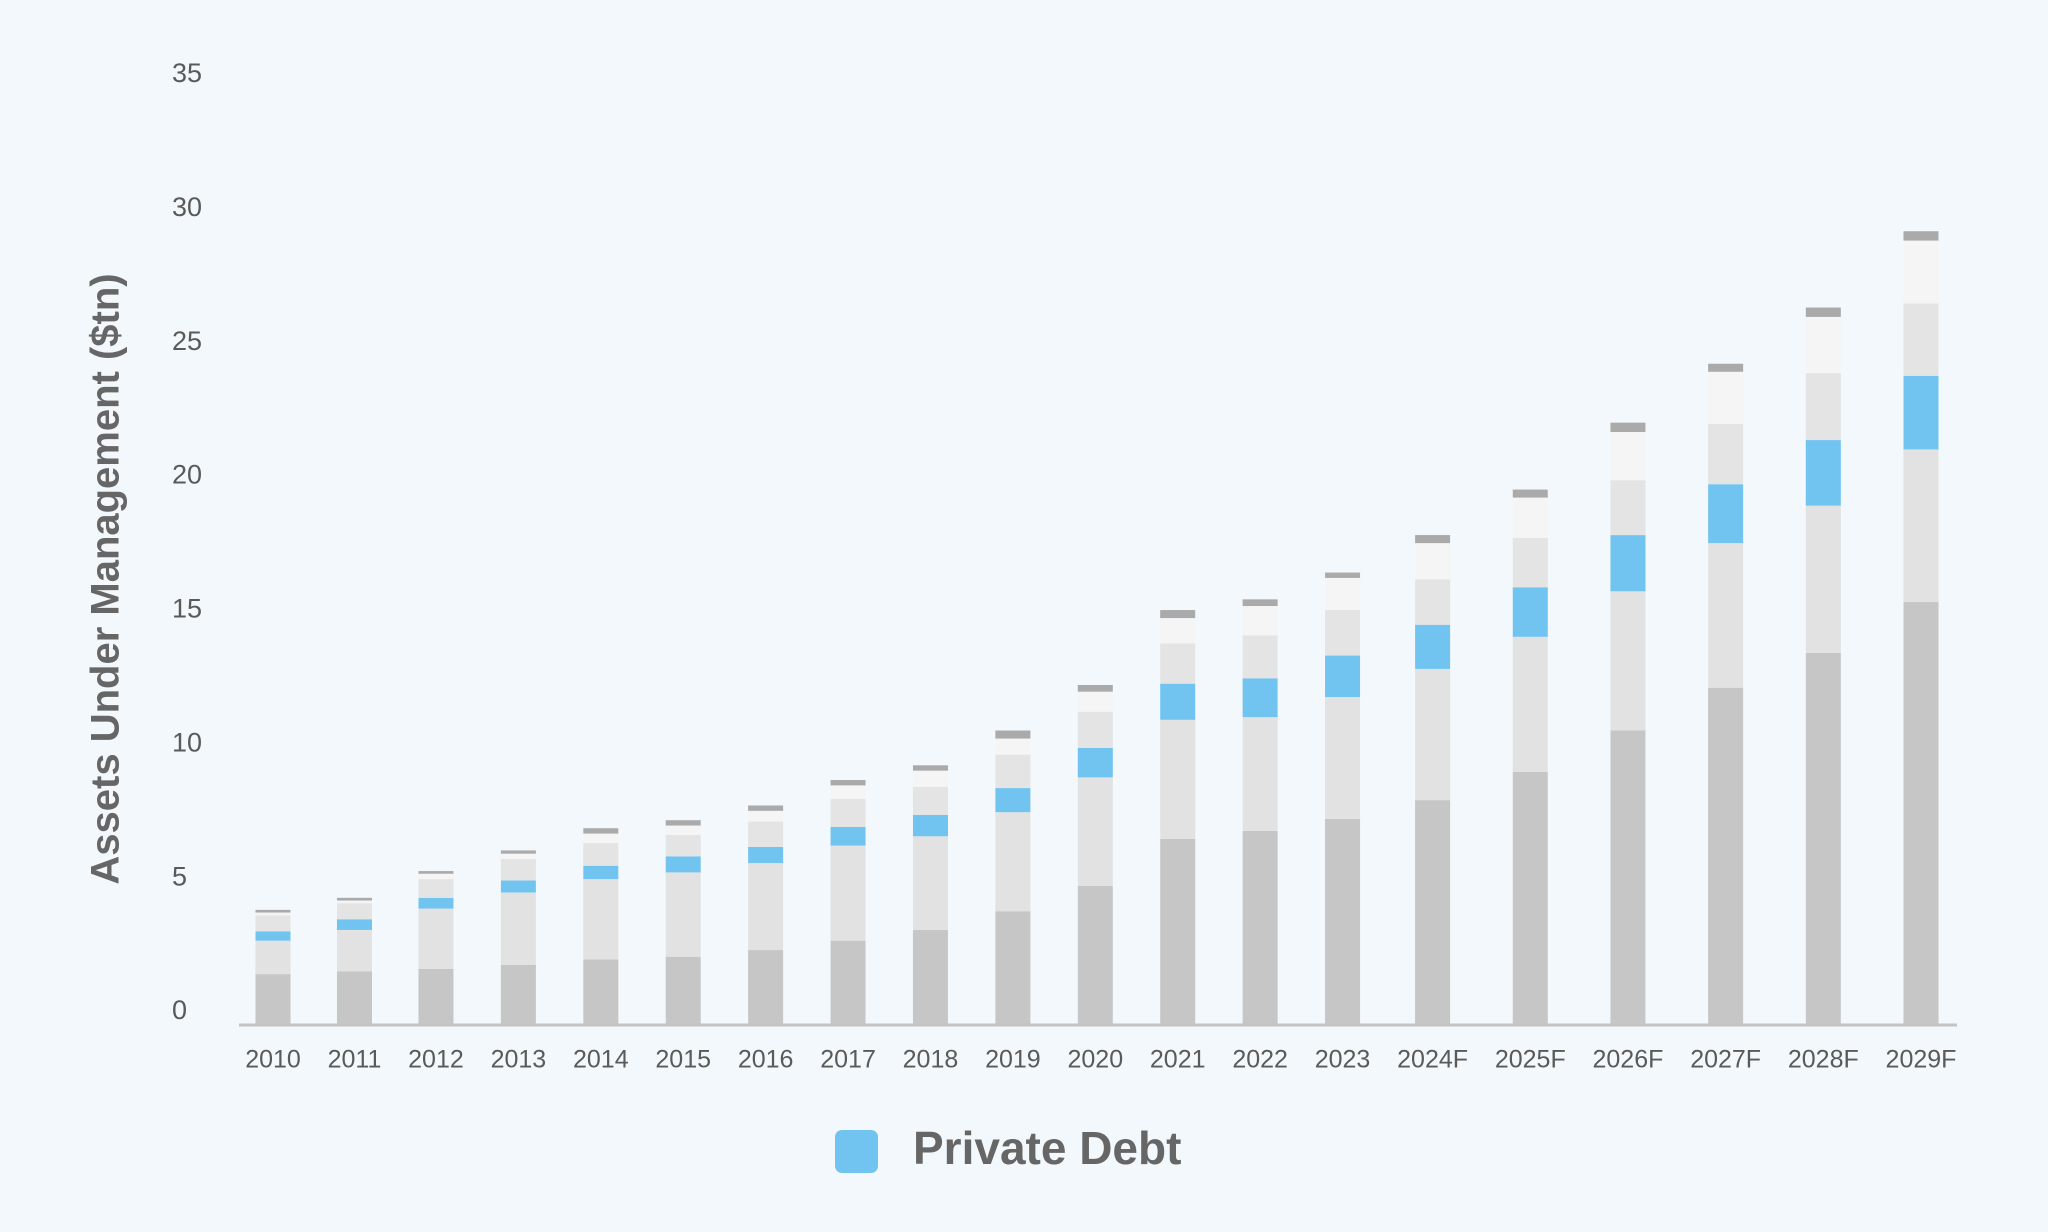 Image resolution: width=2048 pixels, height=1232 pixels. What do you see at coordinates (436, 1060) in the screenshot?
I see `x-tick-label: 2012` at bounding box center [436, 1060].